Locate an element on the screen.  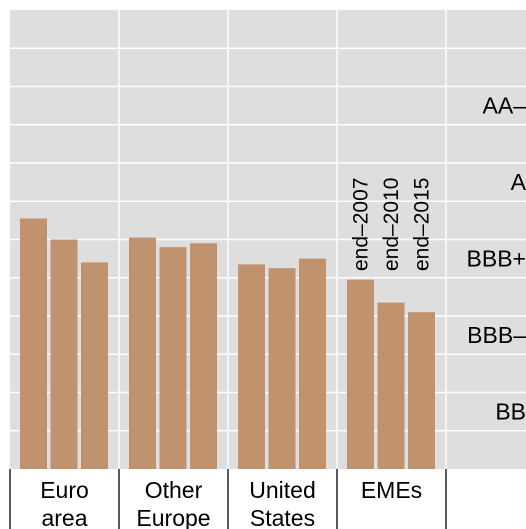
series-annotations: end–2007 end–2010 end–2015 is located at coordinates (392, 224).